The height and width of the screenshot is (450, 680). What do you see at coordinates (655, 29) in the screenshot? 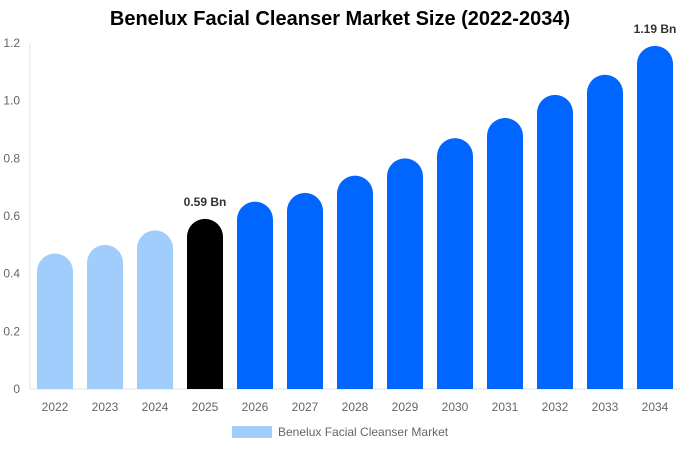
I see `data-label-2034: 1.19 Bn` at bounding box center [655, 29].